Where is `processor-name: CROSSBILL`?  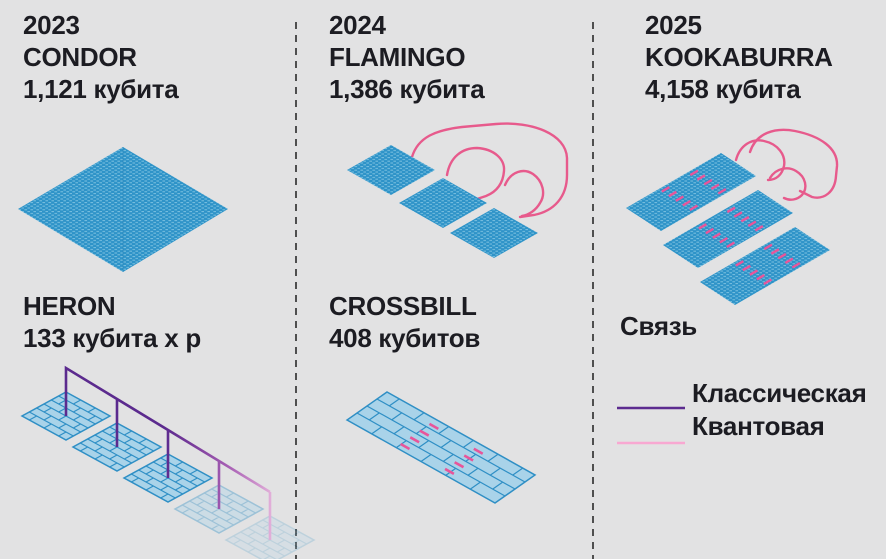 processor-name: CROSSBILL is located at coordinates (403, 306).